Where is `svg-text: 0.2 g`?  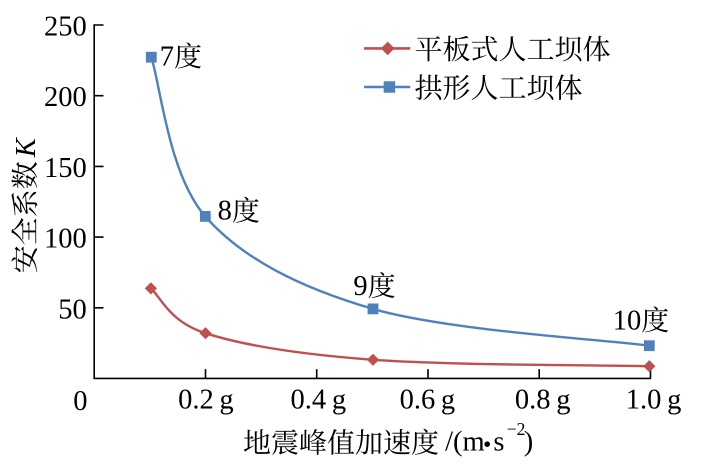
svg-text: 0.2 g is located at coordinates (206, 400).